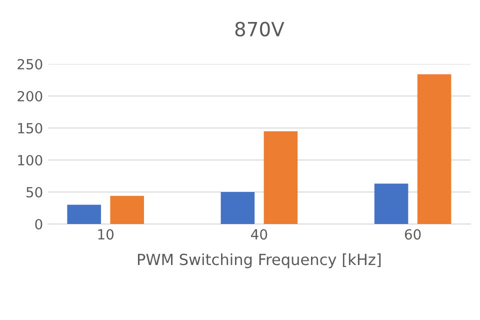 This screenshot has width=480, height=320. I want to click on y-tick-label: 100, so click(30, 160).